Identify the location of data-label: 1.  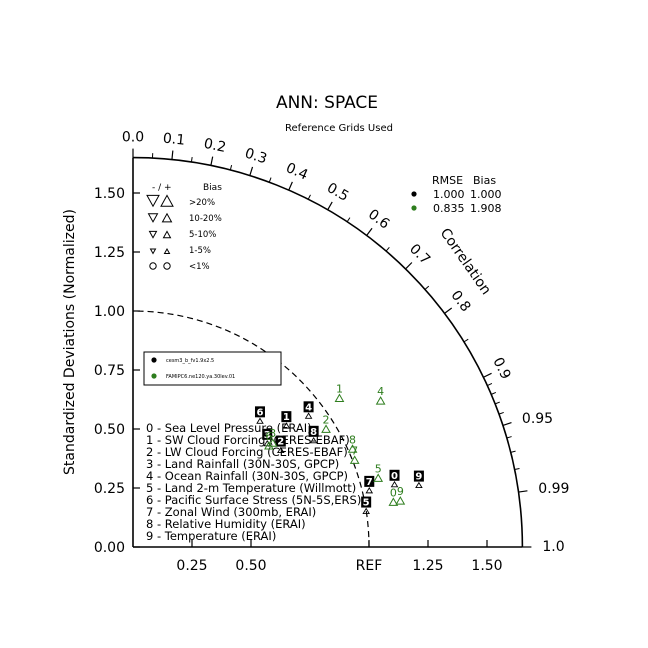
(339, 389).